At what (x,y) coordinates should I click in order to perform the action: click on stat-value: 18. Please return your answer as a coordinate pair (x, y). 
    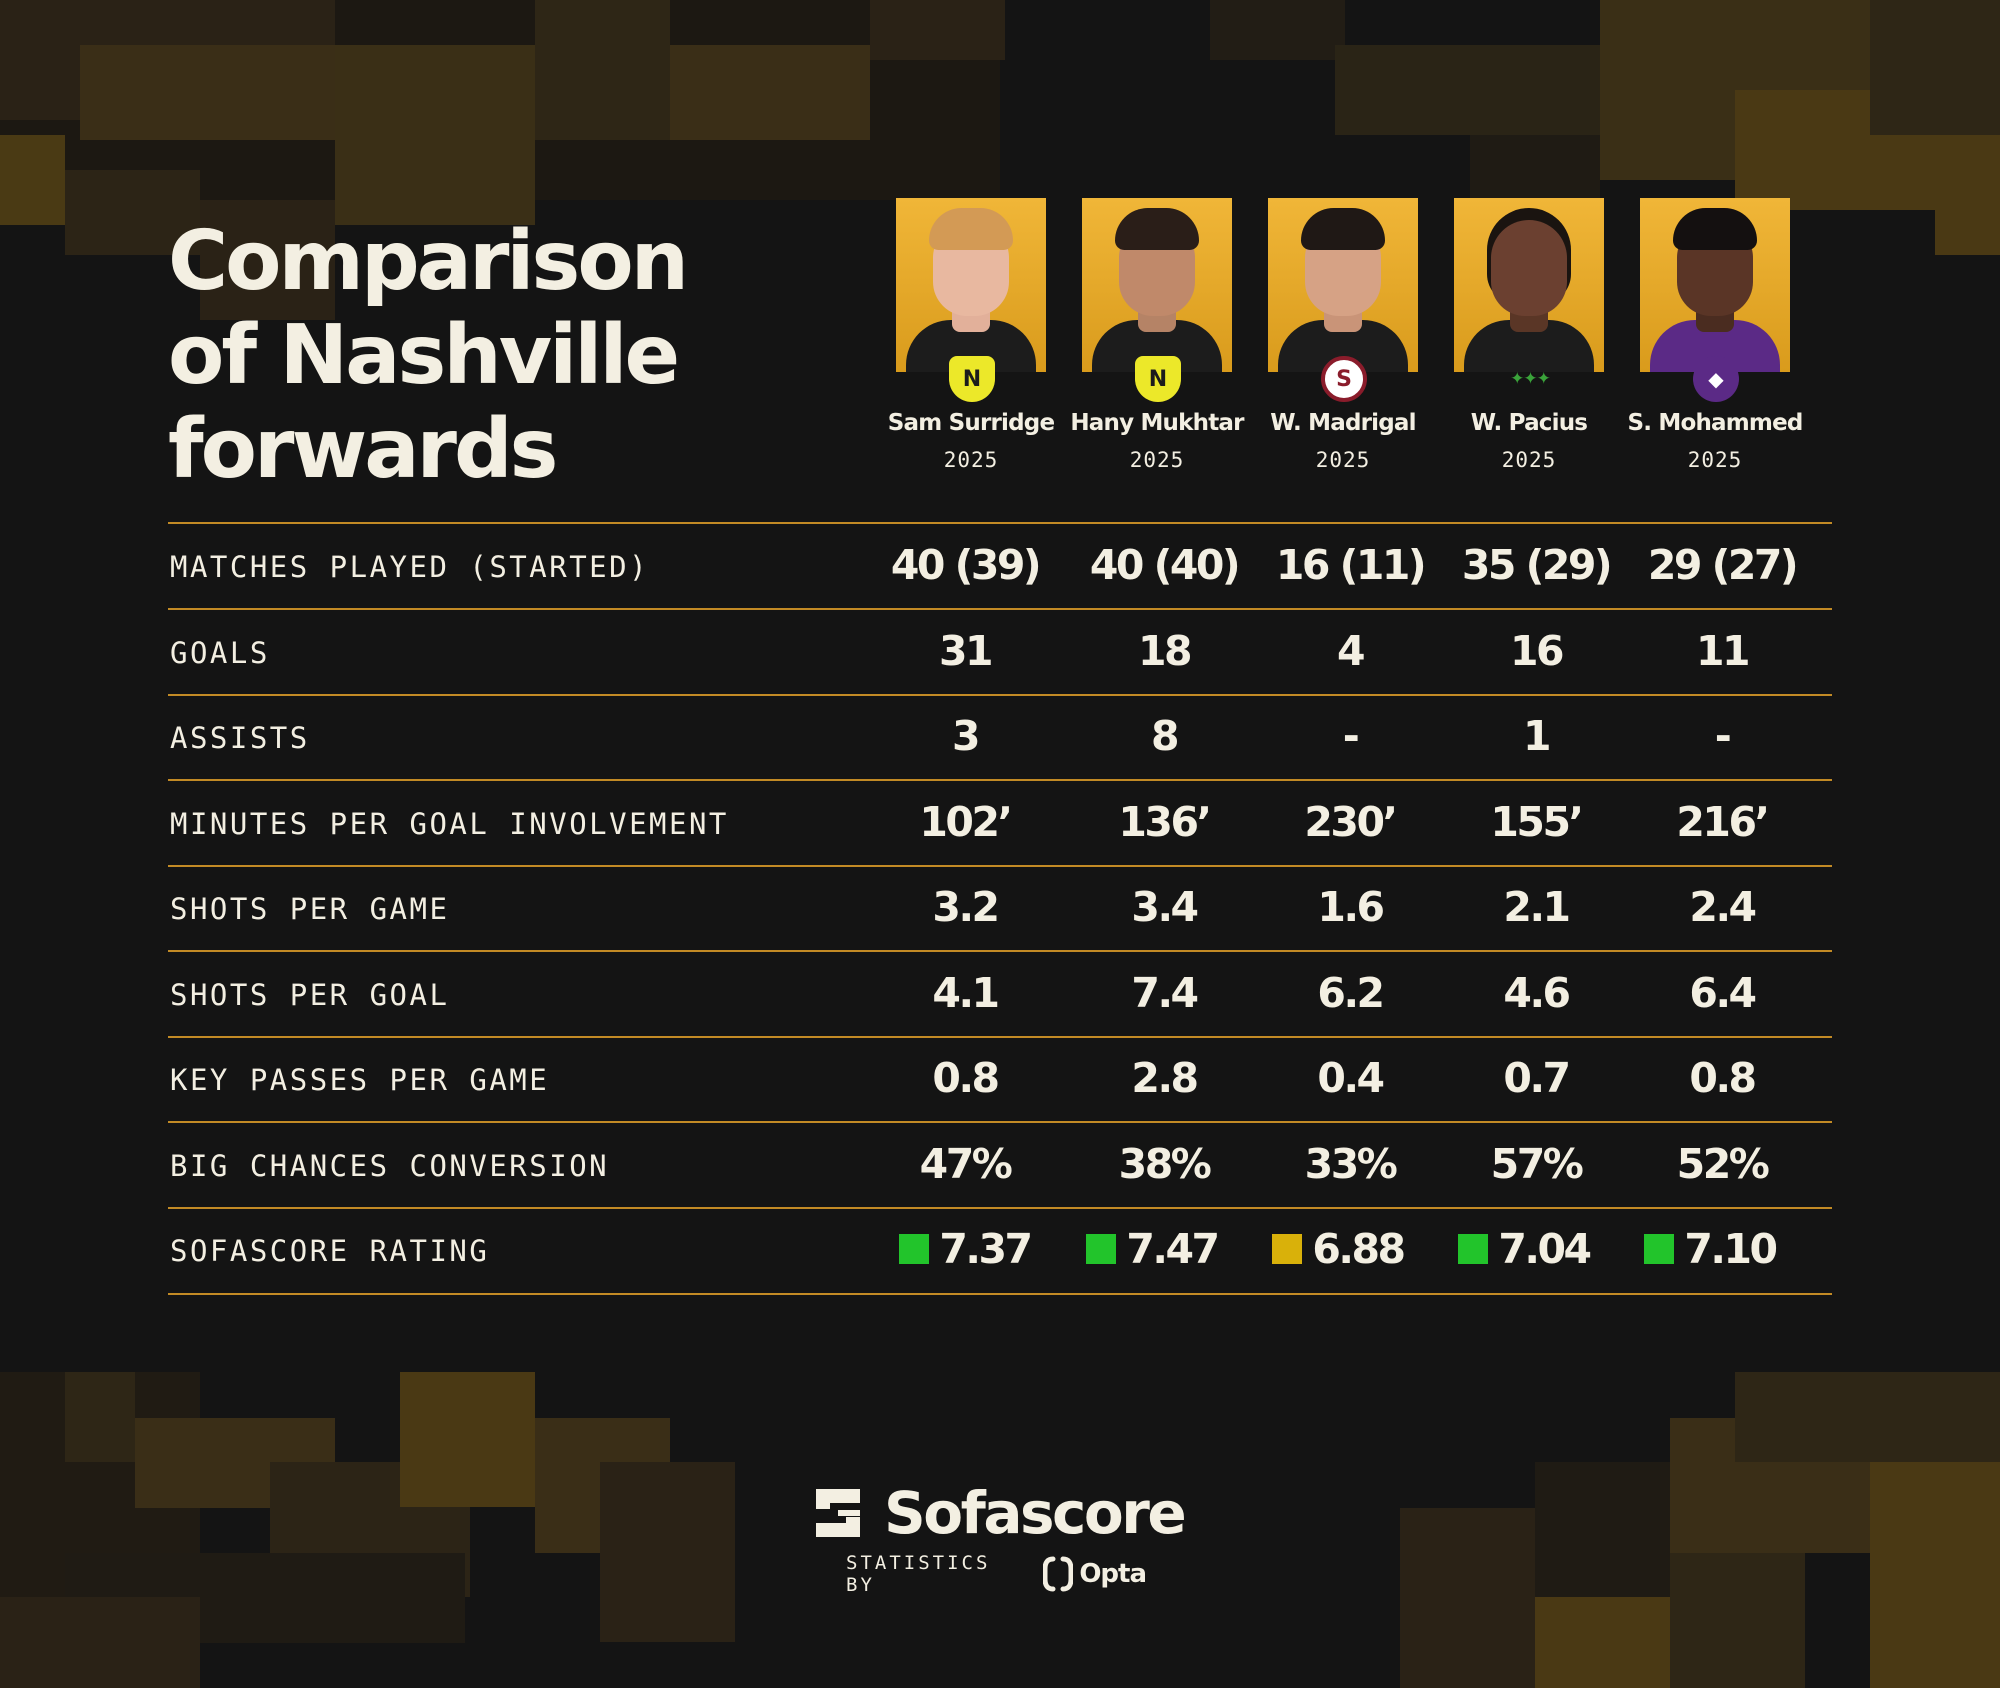
    Looking at the image, I should click on (1165, 651).